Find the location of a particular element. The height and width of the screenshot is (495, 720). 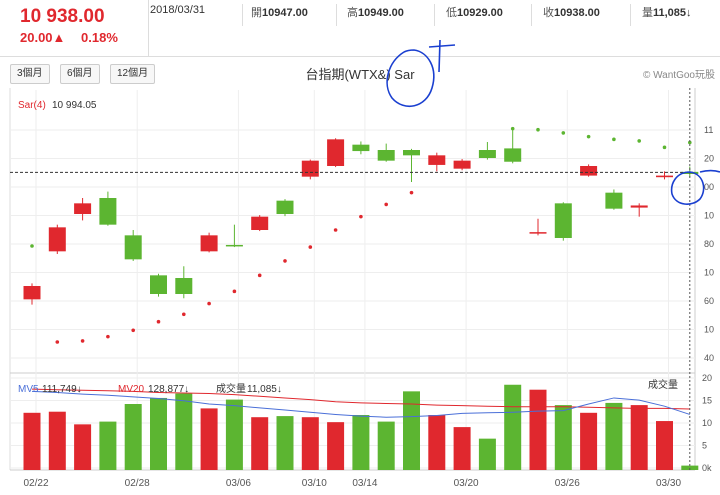

range-3m-button: 3個月 is located at coordinates (30, 74).